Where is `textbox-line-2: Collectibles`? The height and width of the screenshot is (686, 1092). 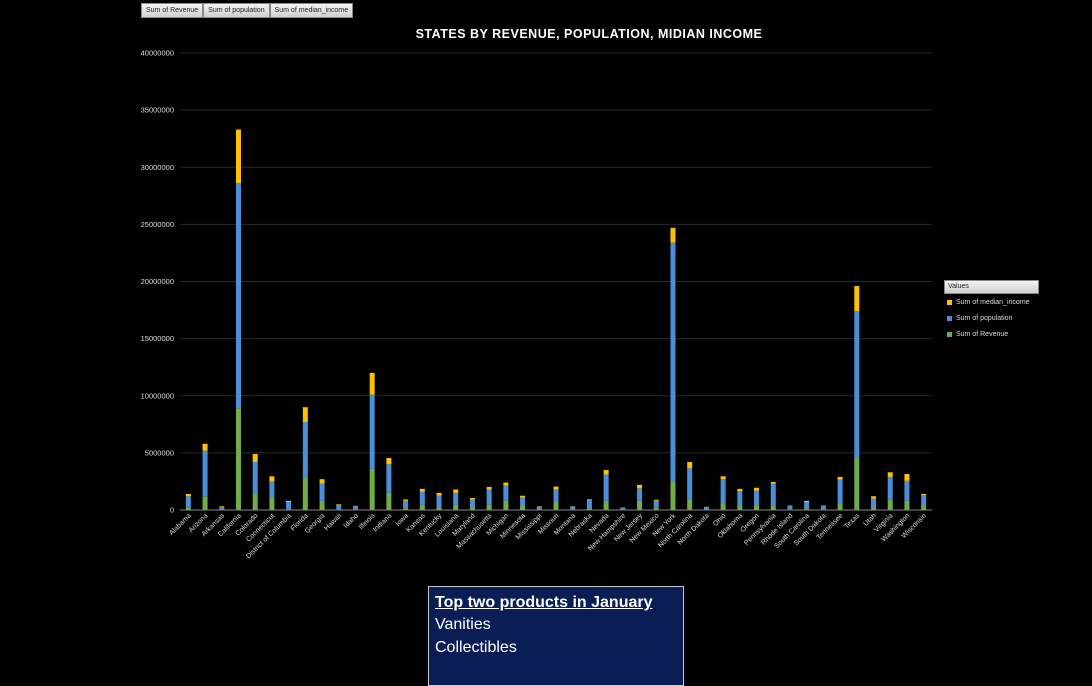
textbox-line-2: Collectibles is located at coordinates (556, 647).